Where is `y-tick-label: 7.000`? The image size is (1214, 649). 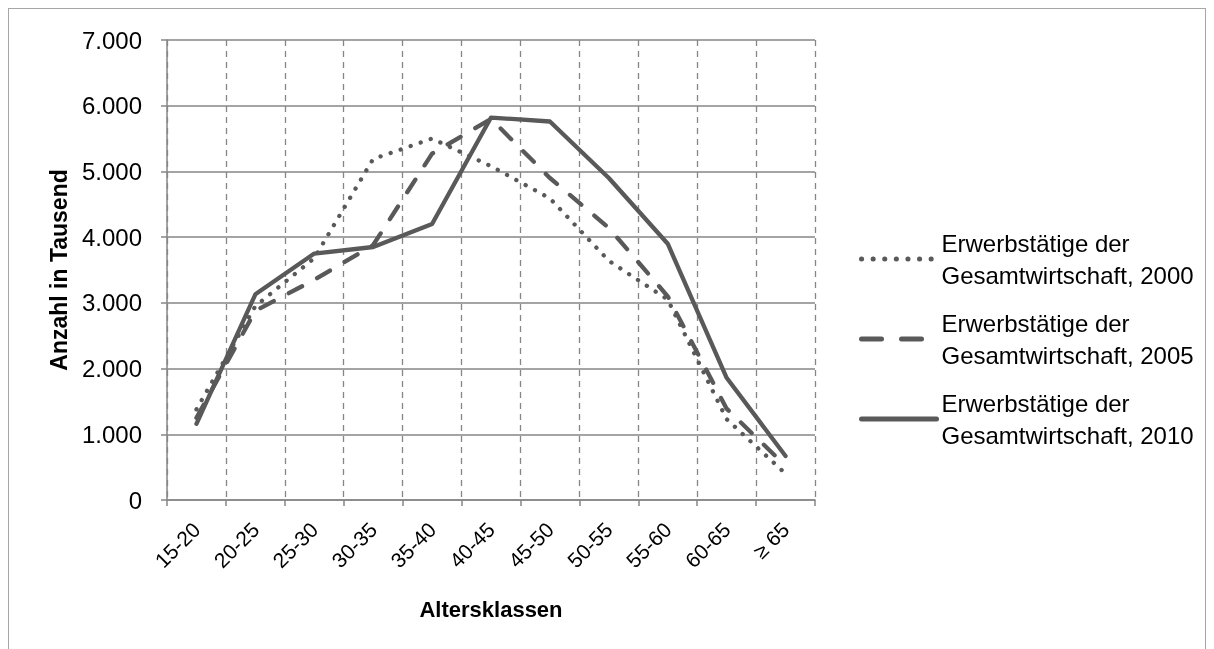
y-tick-label: 7.000 is located at coordinates (111, 40).